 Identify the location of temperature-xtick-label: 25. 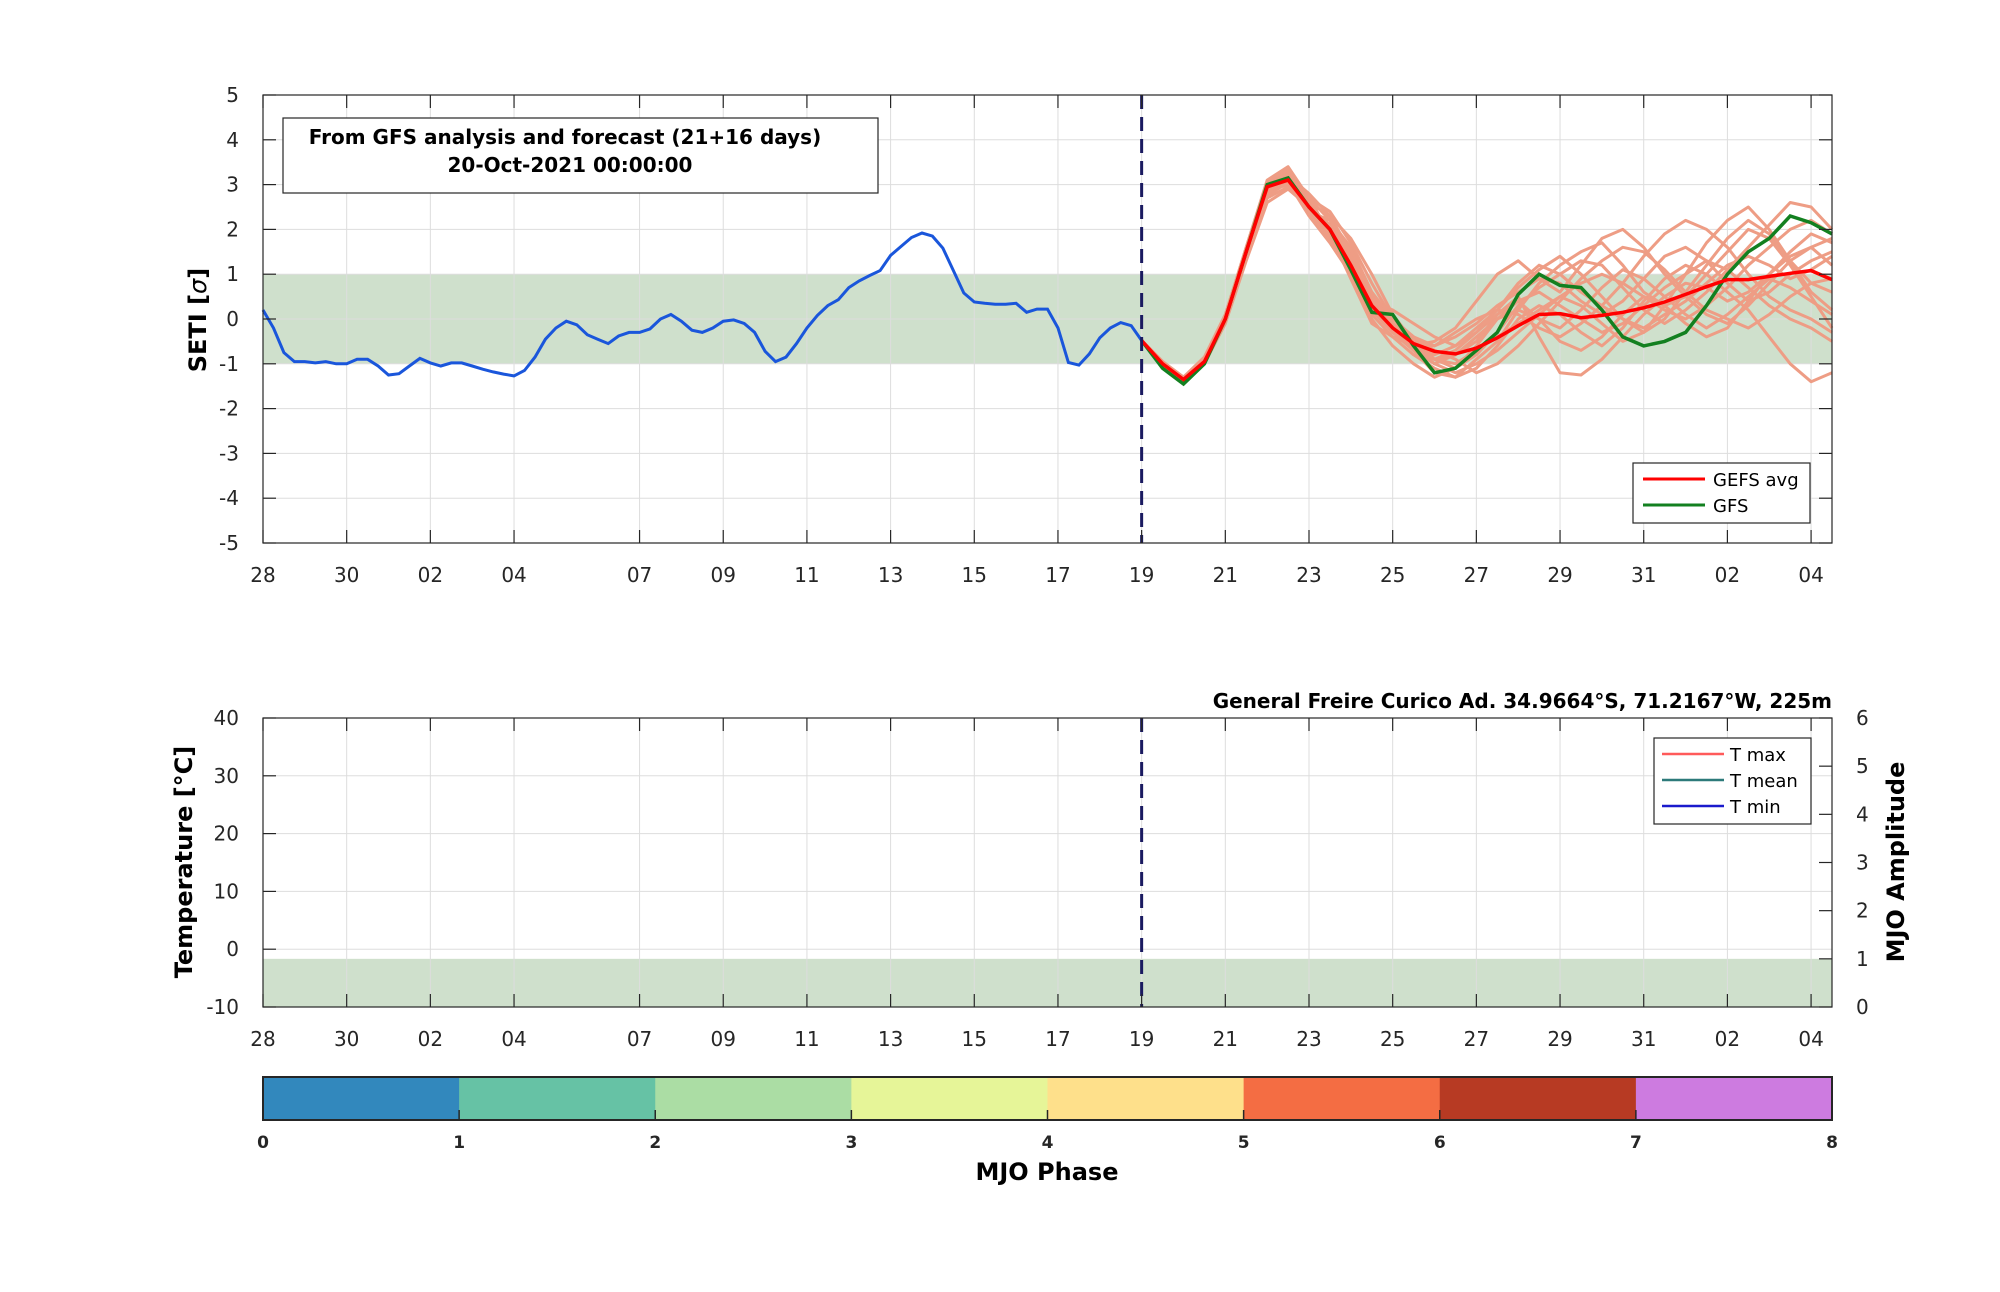
(1392, 1039).